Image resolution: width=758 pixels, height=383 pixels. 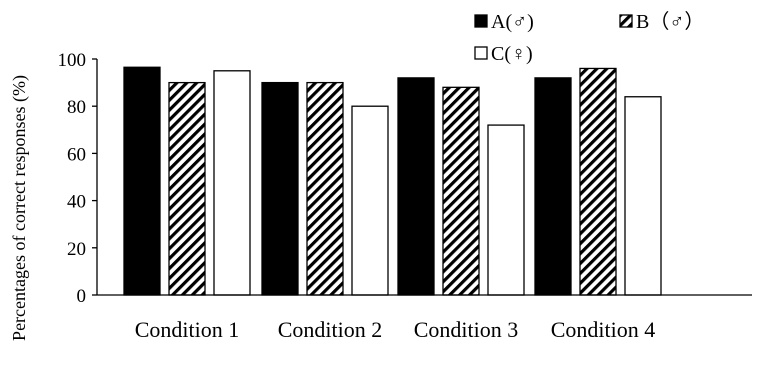 I want to click on legend: A(♂) B（♂） C(♀), so click(x=589, y=37).